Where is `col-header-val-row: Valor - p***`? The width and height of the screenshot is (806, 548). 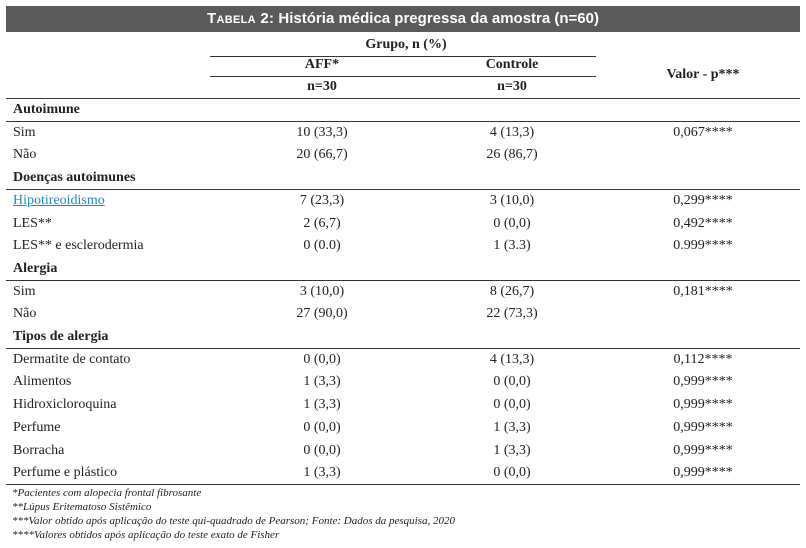 col-header-val-row: Valor - p*** is located at coordinates (403, 75).